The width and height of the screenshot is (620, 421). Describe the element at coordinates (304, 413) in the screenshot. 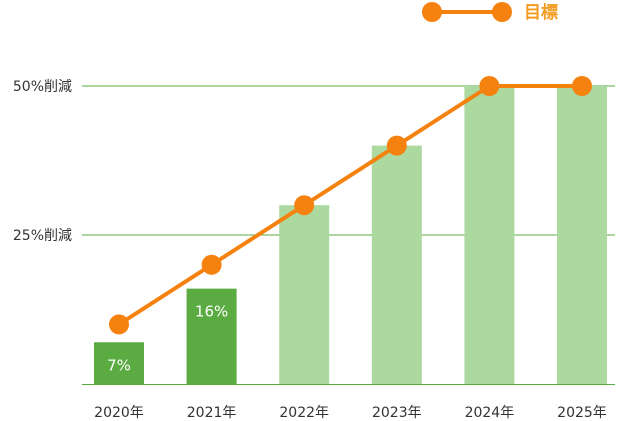

I see `x-tick-label: 2022年` at that location.